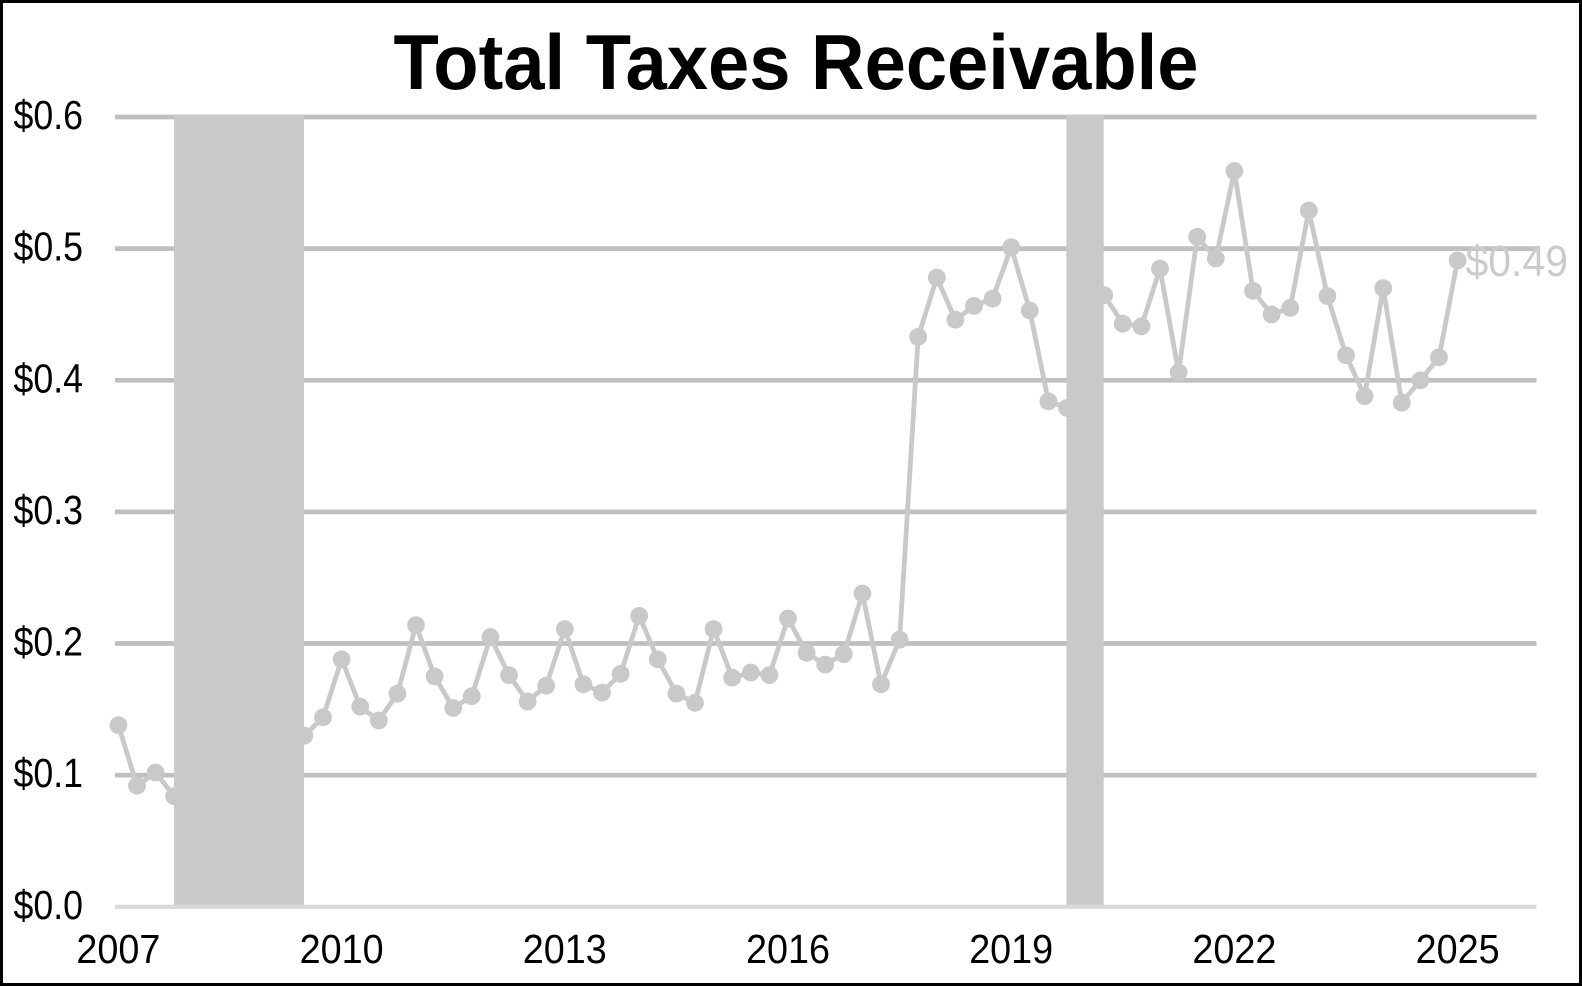 This screenshot has height=986, width=1582. Describe the element at coordinates (1517, 261) in the screenshot. I see `svg-text: $0.49` at that location.